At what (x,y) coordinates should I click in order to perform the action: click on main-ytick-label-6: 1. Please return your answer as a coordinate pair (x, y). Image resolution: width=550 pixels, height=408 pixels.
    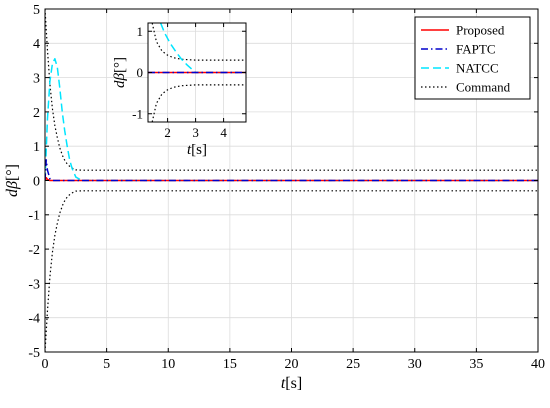
    Looking at the image, I should click on (36, 147).